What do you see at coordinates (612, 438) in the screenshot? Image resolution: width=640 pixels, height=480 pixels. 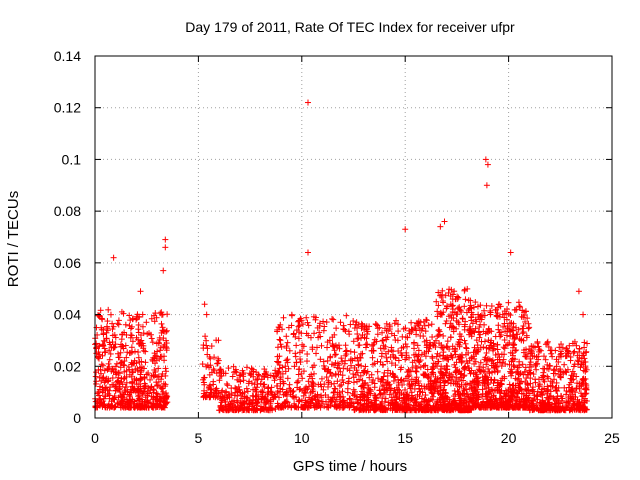 I see `x-tick-label: 25` at bounding box center [612, 438].